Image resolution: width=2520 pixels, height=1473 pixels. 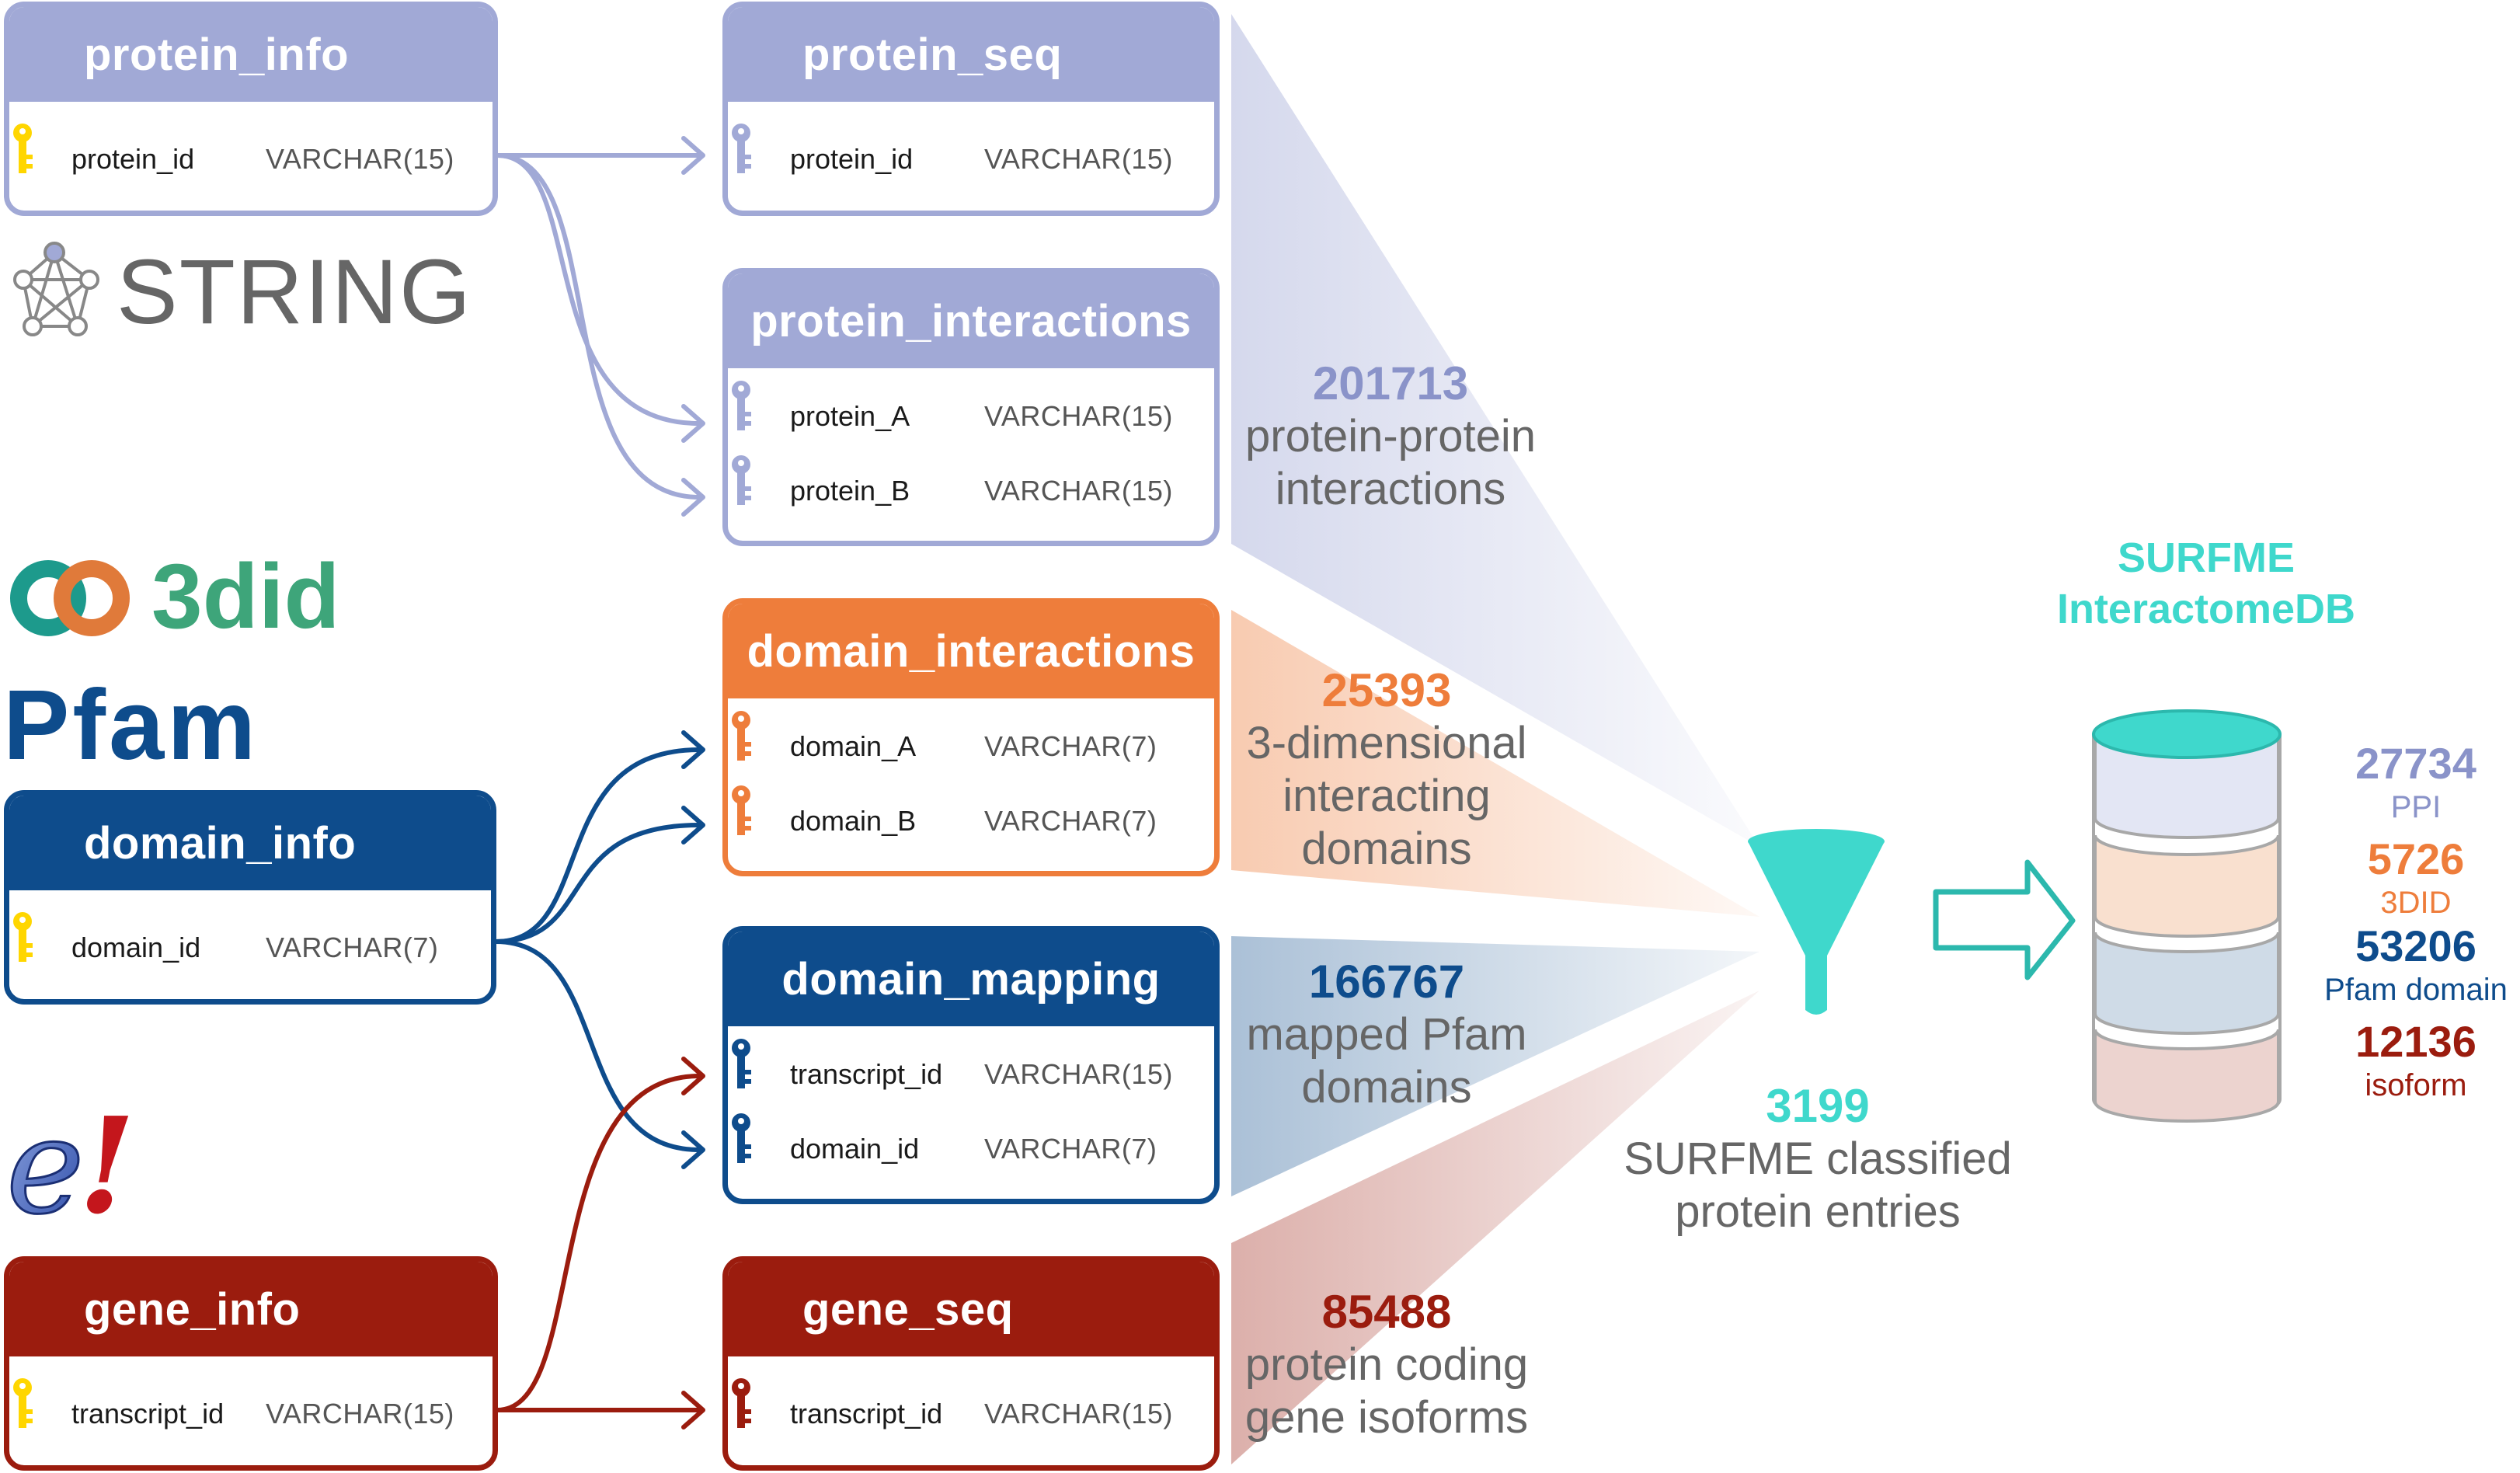 I want to click on field-name: protein_B, so click(x=850, y=491).